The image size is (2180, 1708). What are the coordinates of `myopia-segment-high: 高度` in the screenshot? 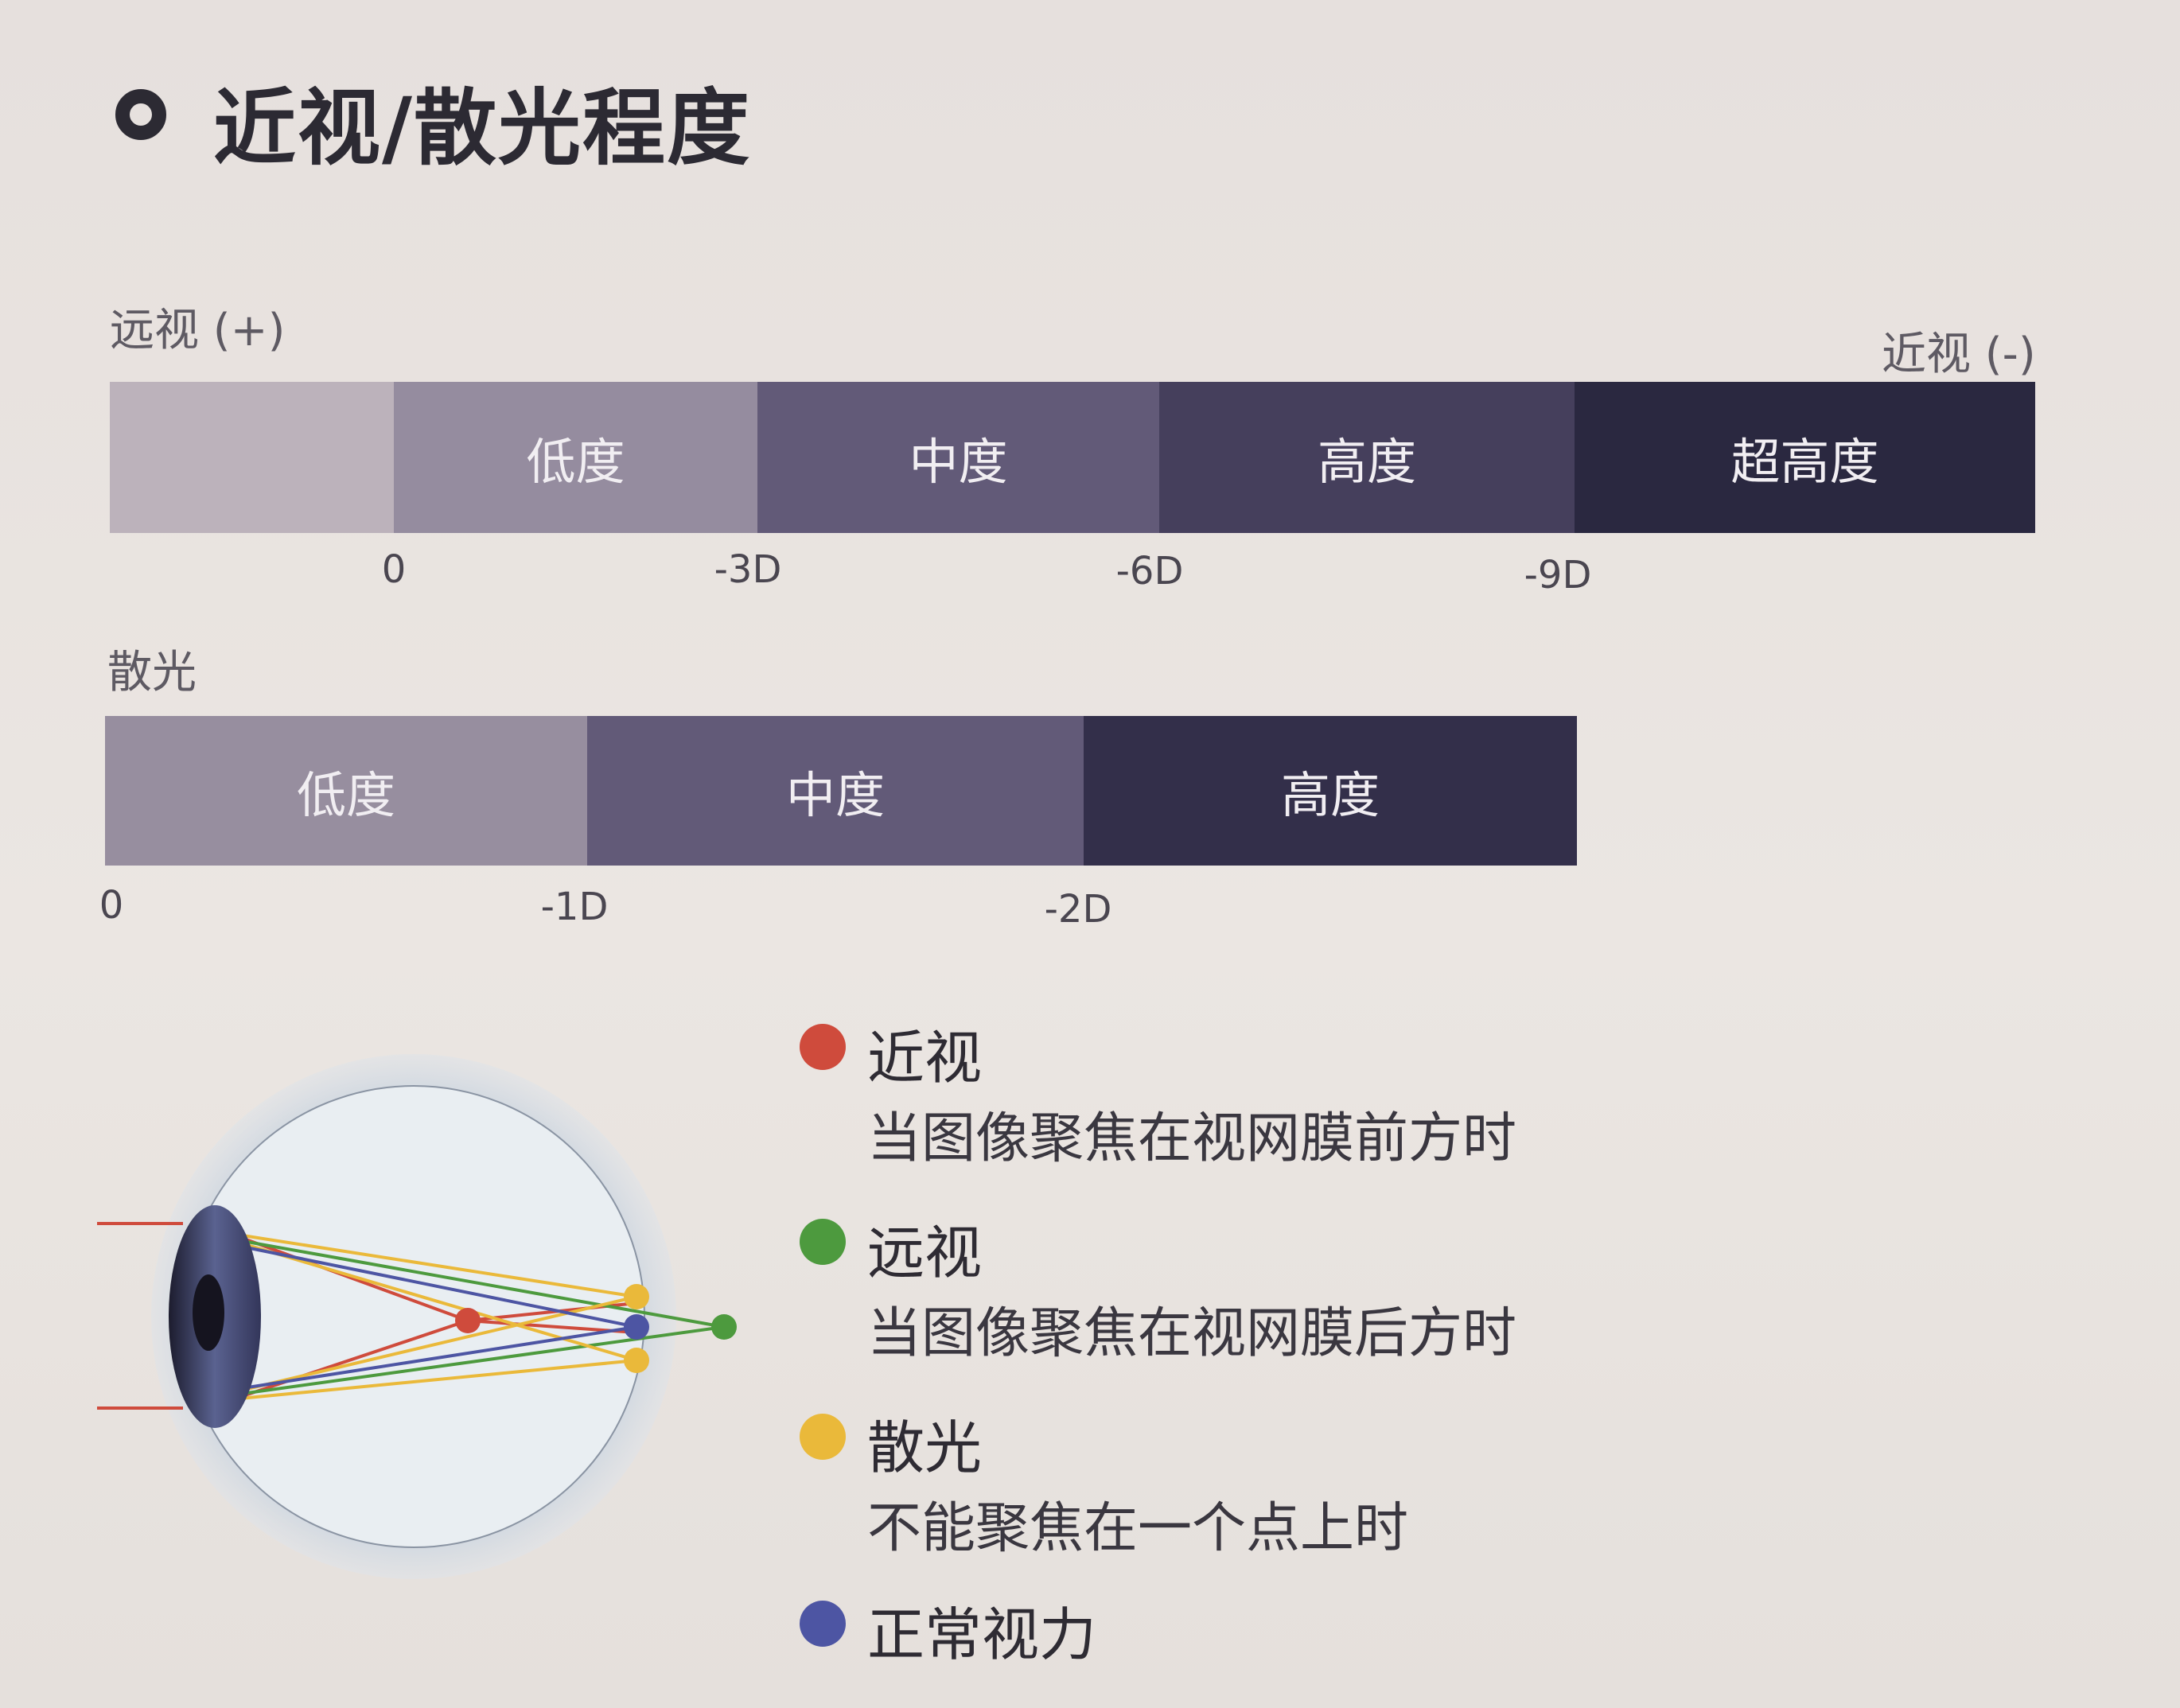 It's located at (1367, 457).